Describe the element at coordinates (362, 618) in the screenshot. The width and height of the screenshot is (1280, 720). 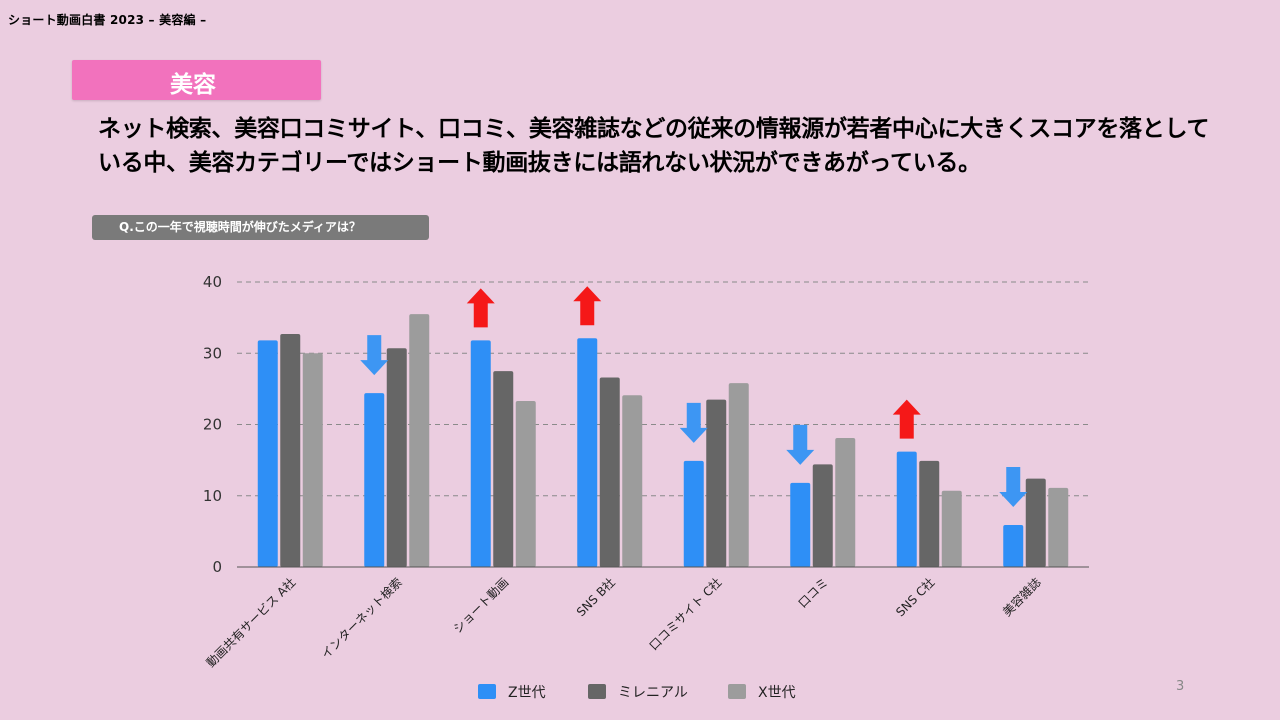
I see `x-category-label: インターネット検索` at that location.